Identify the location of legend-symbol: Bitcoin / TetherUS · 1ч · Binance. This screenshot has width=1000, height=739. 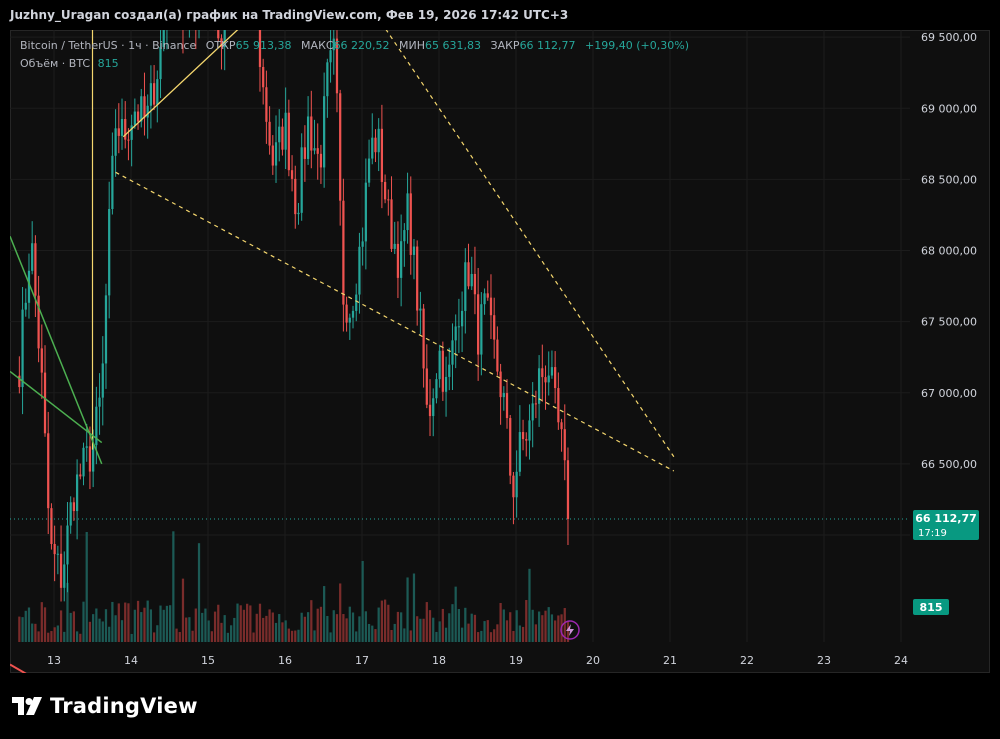
(108, 45).